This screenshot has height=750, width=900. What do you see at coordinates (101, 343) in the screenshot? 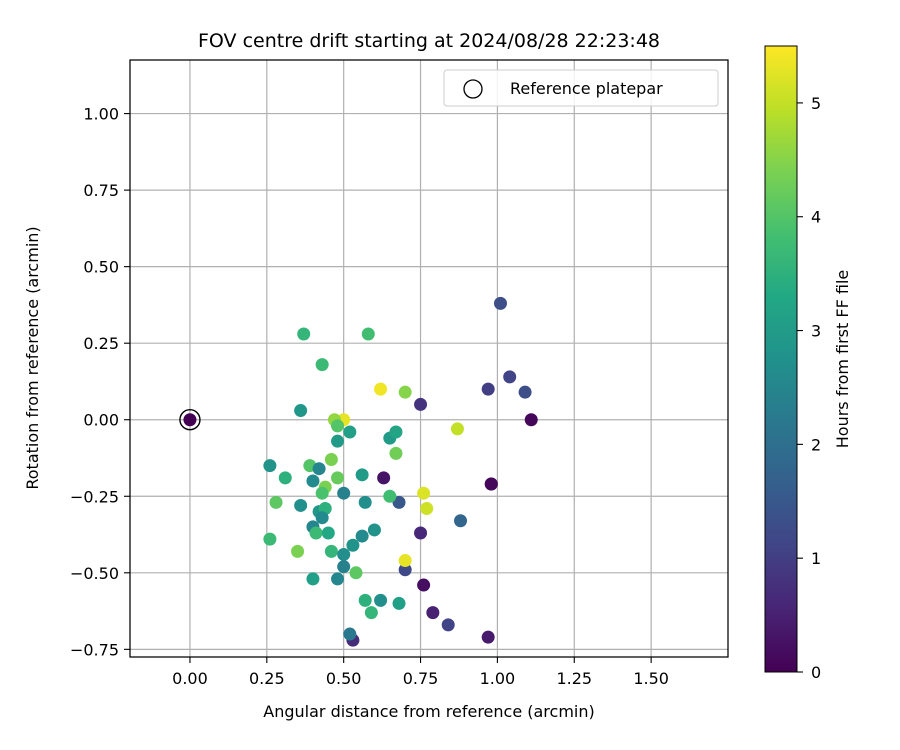
I see `y-tick-label: 0.25` at bounding box center [101, 343].